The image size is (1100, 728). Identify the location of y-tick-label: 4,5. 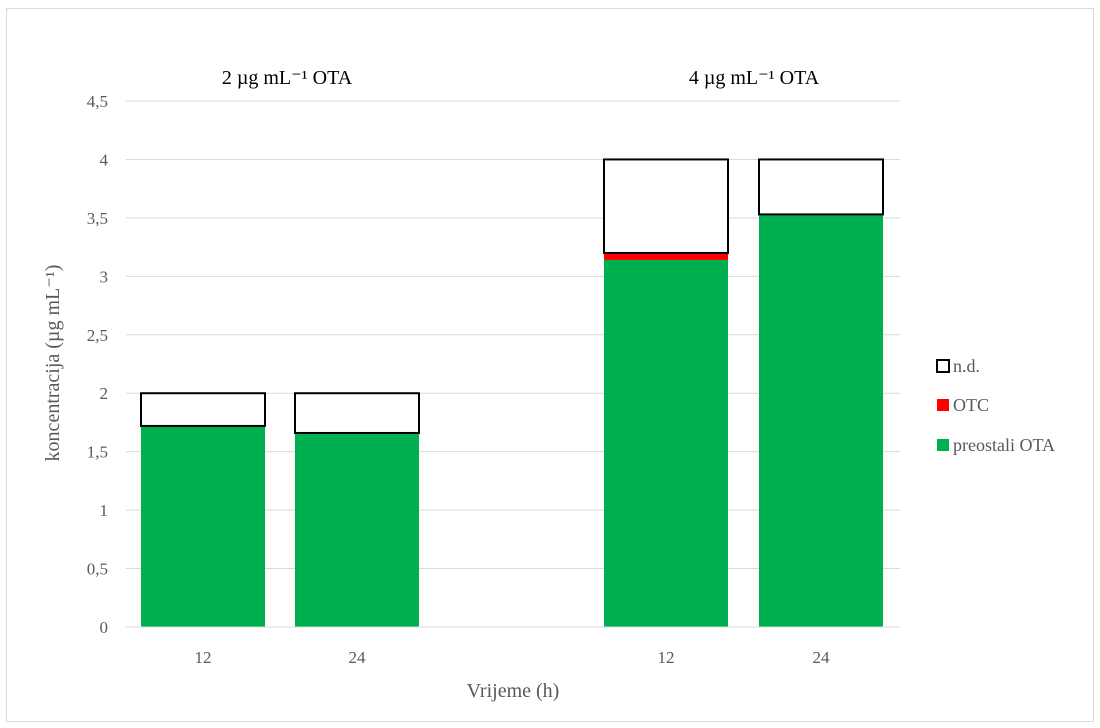
(97, 101).